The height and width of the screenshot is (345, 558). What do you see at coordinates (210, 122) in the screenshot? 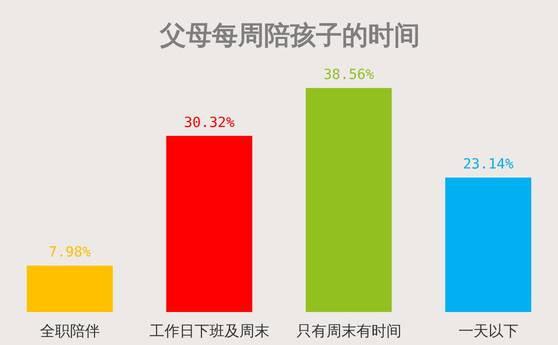
I see `data-label: 30.32%` at bounding box center [210, 122].